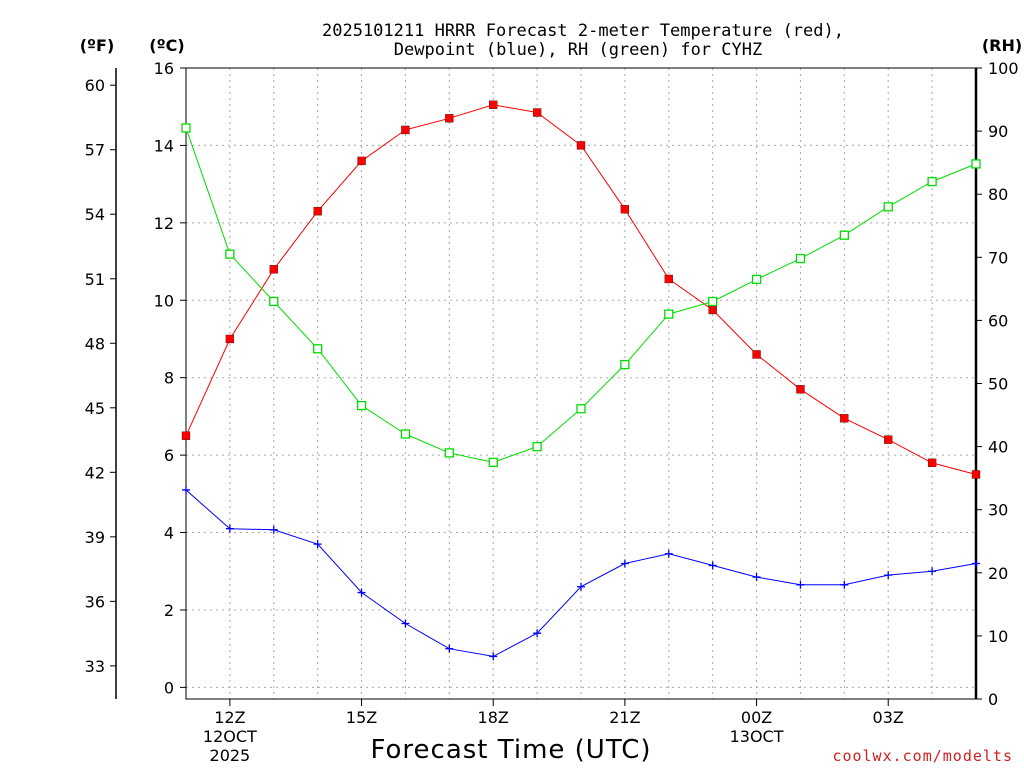 Image resolution: width=1024 pixels, height=768 pixels. Describe the element at coordinates (164, 68) in the screenshot. I see `celsius-tick-label: 16` at that location.